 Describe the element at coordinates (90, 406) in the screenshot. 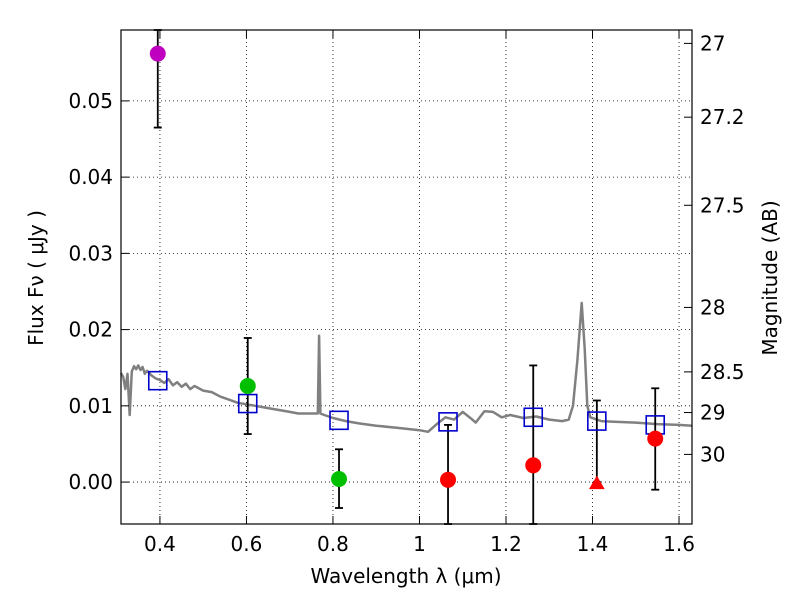

I see `y-tick-label: 0.01` at that location.